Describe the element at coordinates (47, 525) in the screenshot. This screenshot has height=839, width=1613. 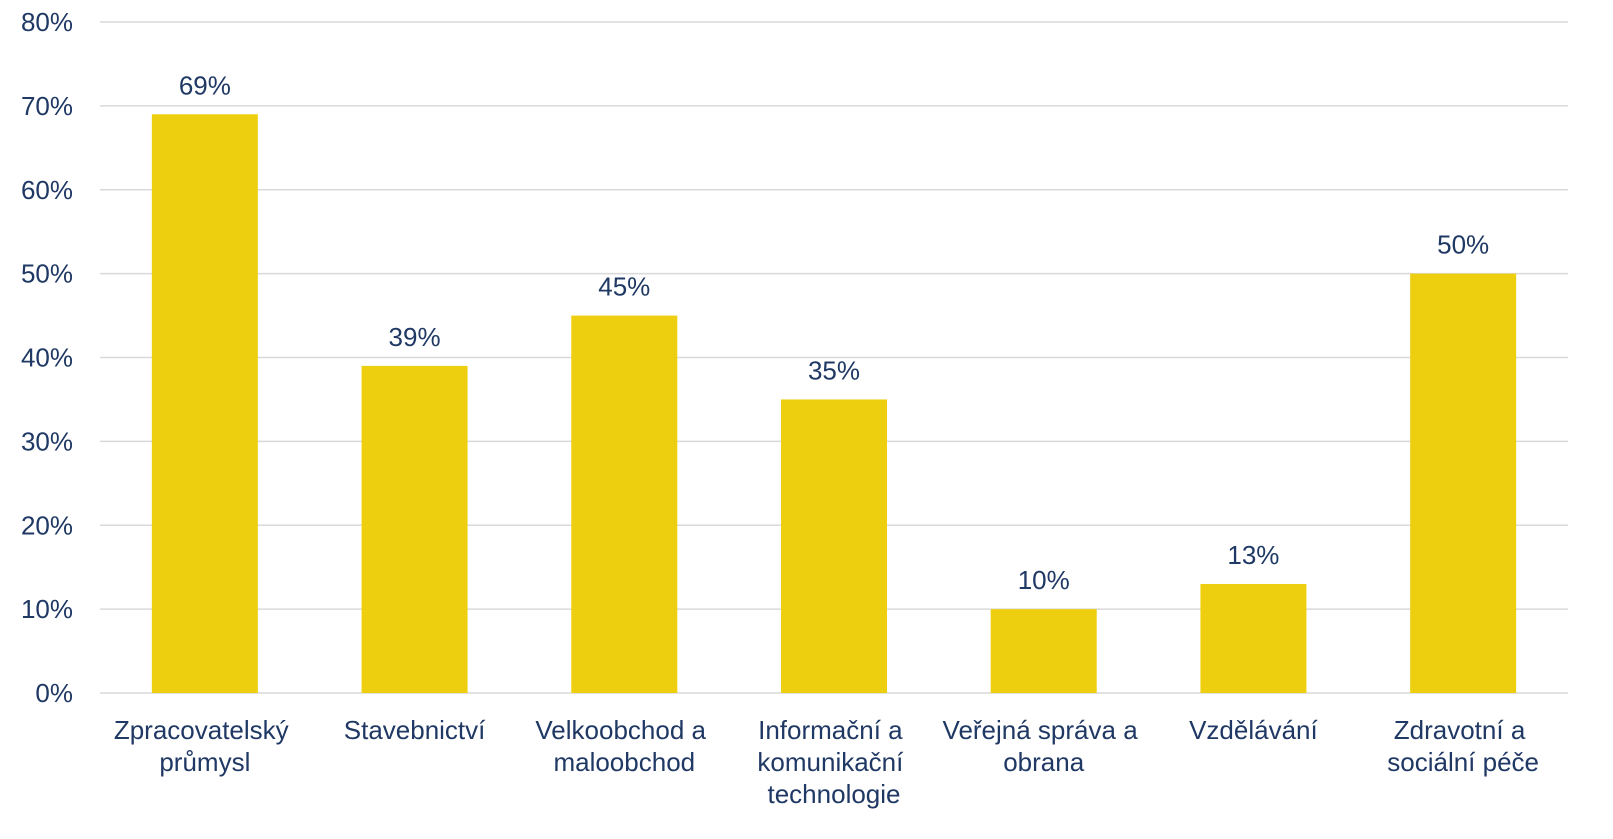
I see `y-tick-label: 20%` at that location.